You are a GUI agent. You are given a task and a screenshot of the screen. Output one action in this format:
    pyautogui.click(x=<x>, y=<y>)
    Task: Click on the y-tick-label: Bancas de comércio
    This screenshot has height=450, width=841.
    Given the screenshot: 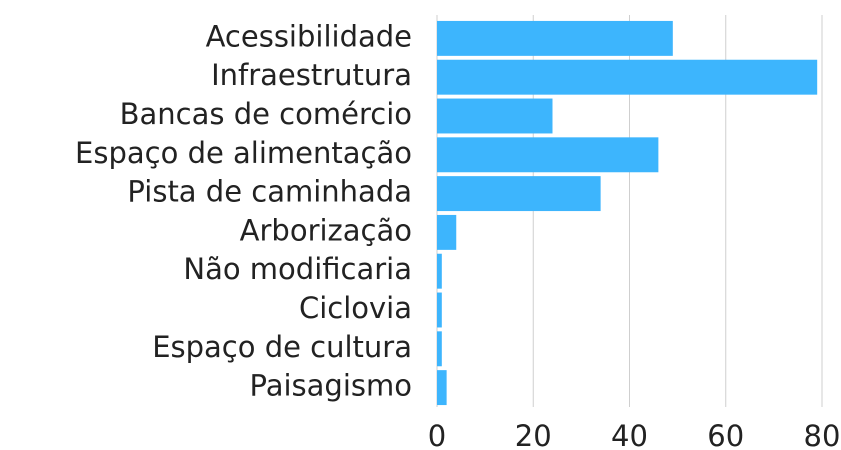 What is the action you would take?
    pyautogui.click(x=266, y=114)
    